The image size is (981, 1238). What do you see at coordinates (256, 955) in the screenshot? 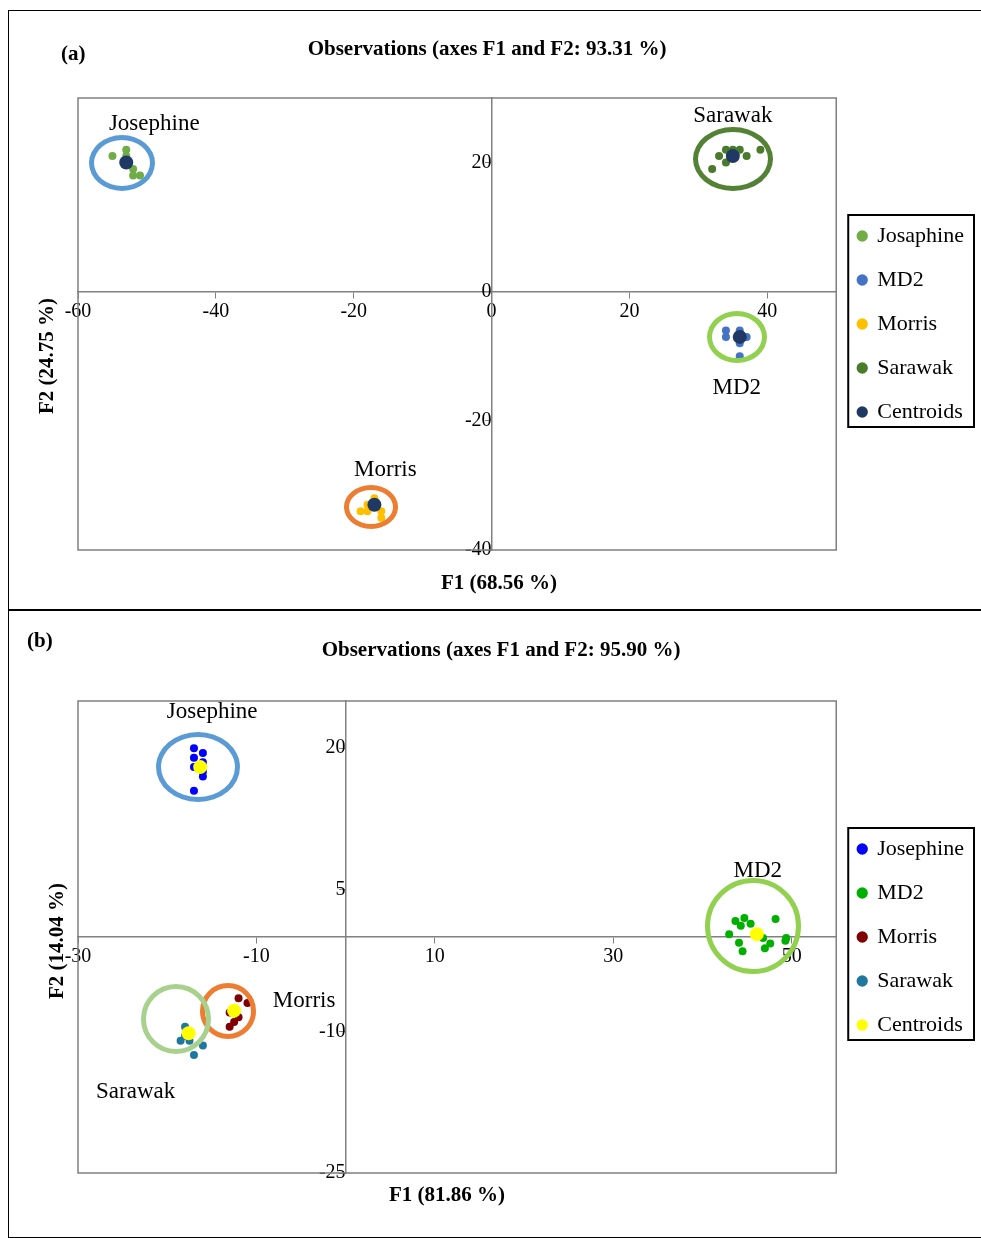
I see `x-tick-label: -10` at bounding box center [256, 955].